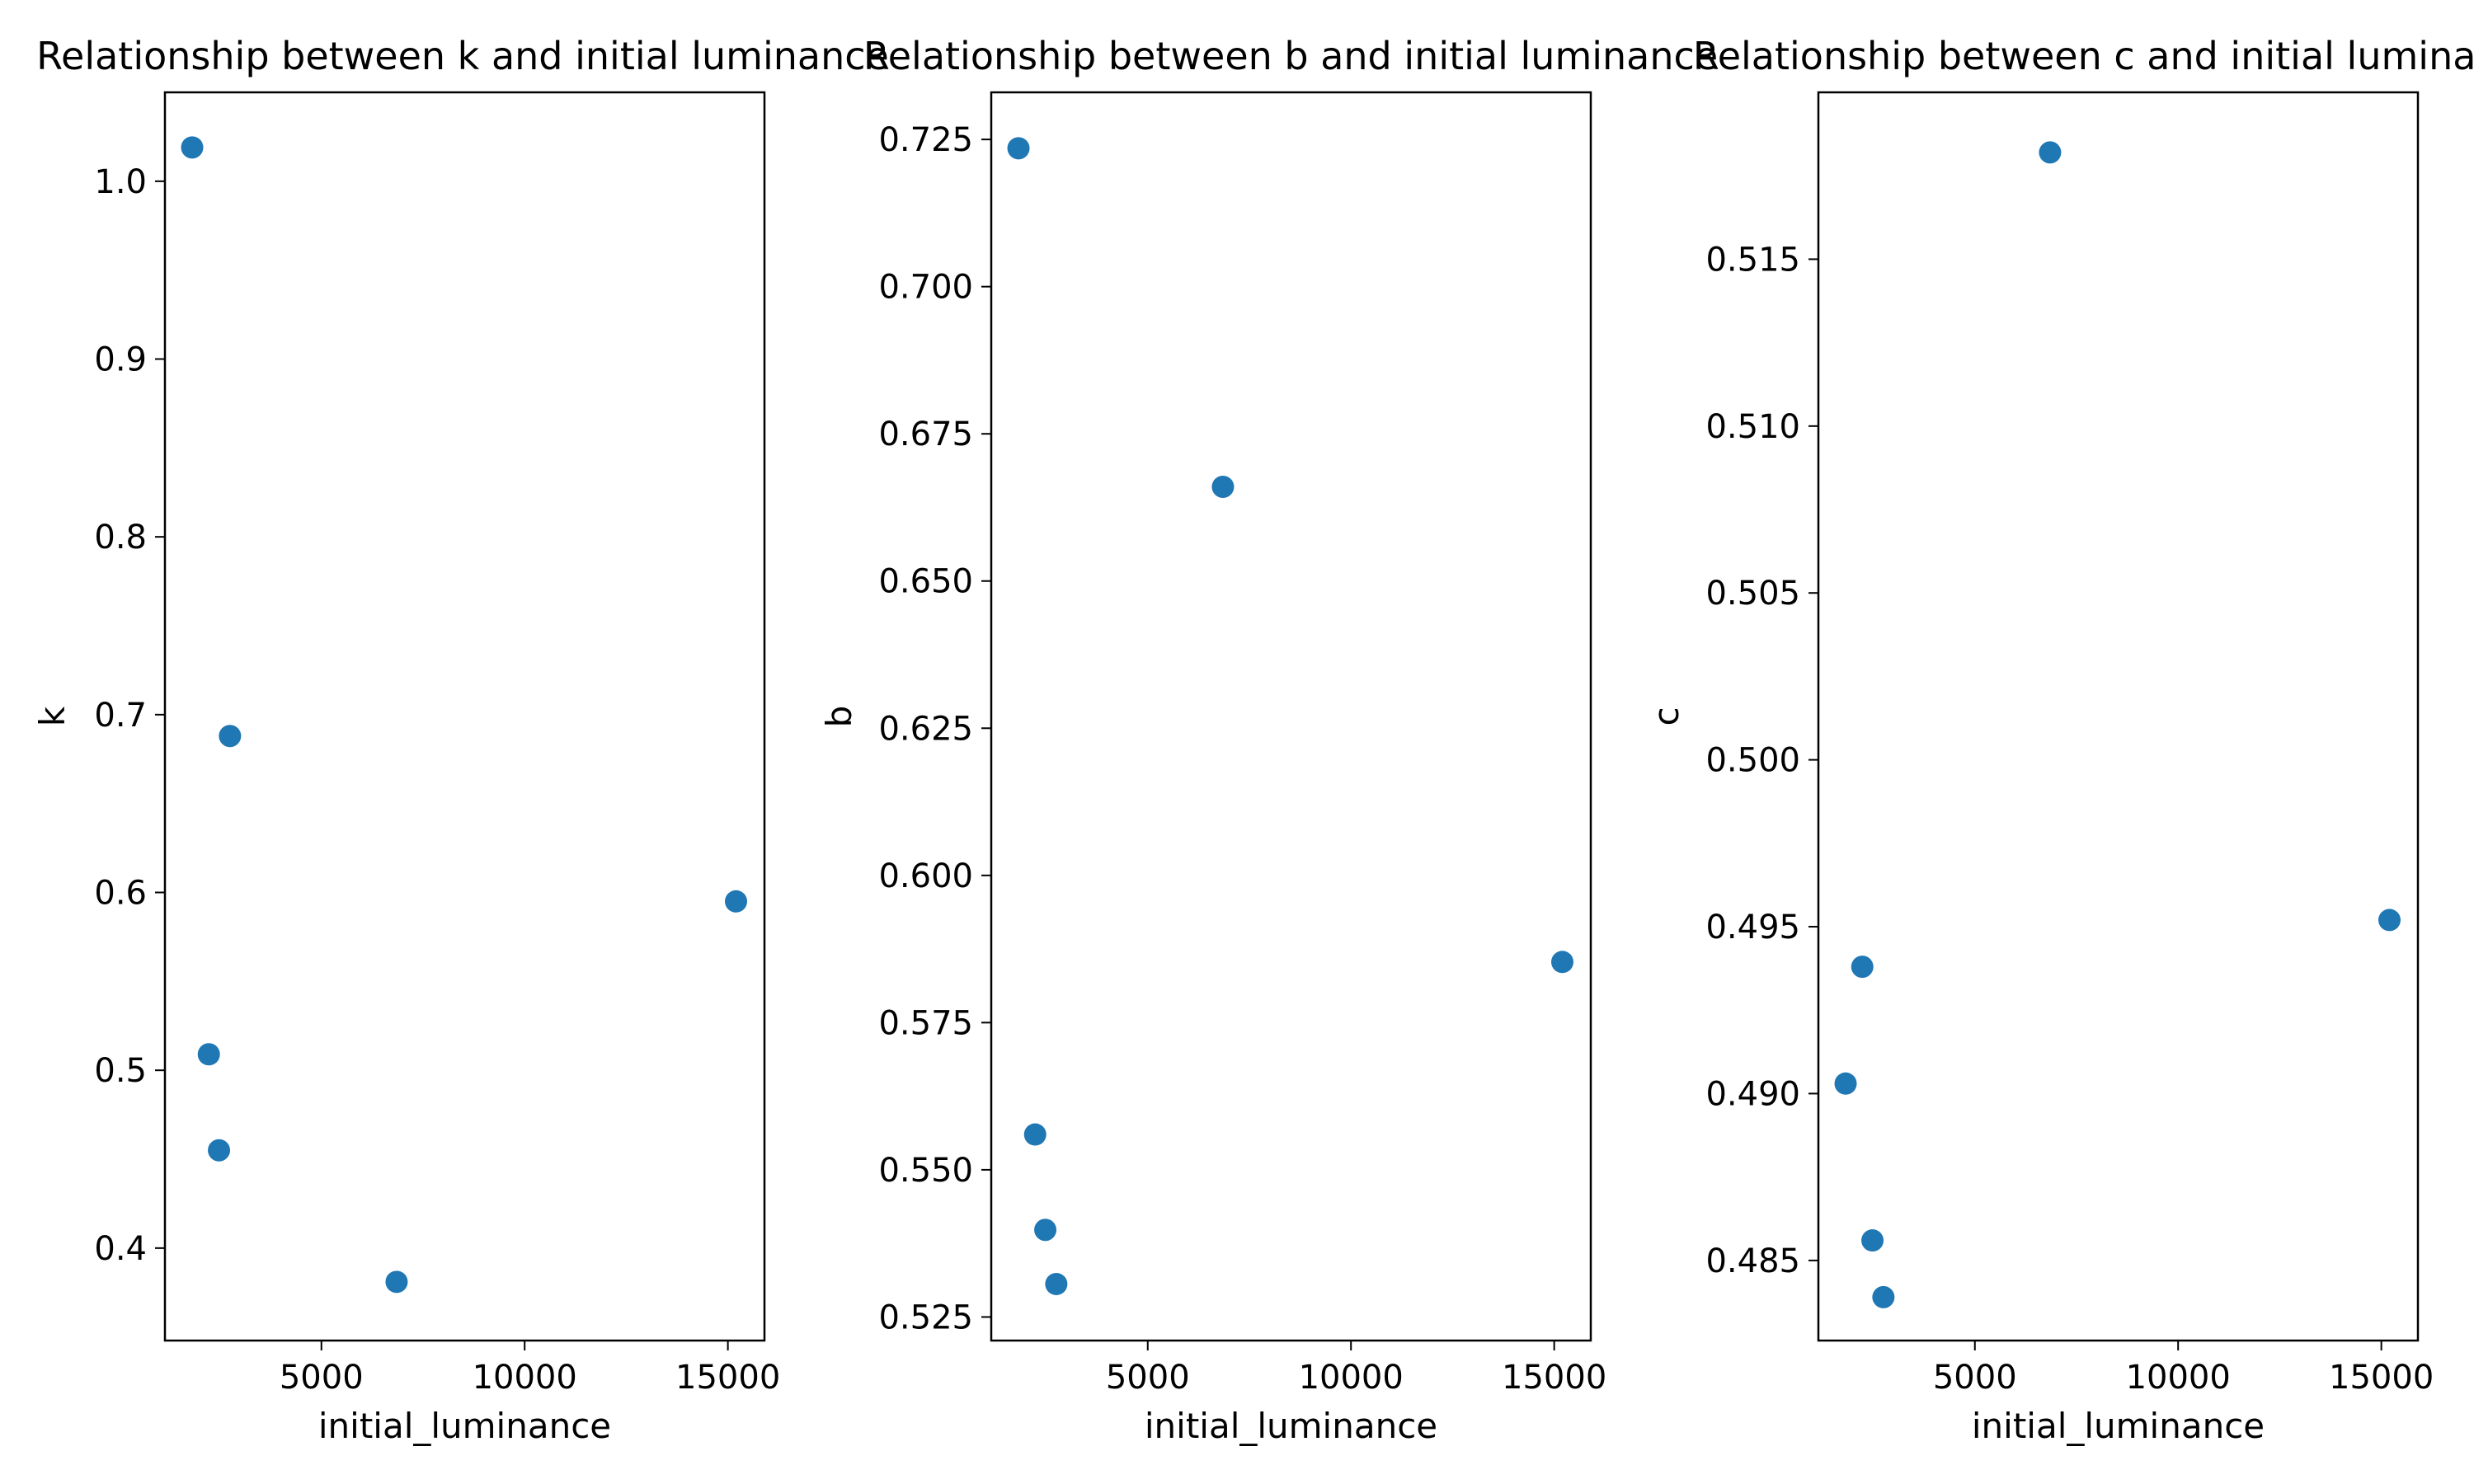 This screenshot has height=1484, width=2474. Describe the element at coordinates (1752, 427) in the screenshot. I see `y-tick-label: 0.510` at that location.